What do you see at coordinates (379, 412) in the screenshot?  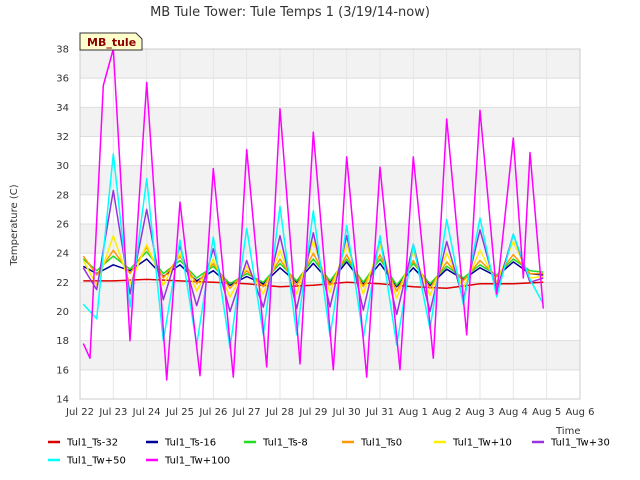 I see `x-tick-label: Jul 31` at bounding box center [379, 412].